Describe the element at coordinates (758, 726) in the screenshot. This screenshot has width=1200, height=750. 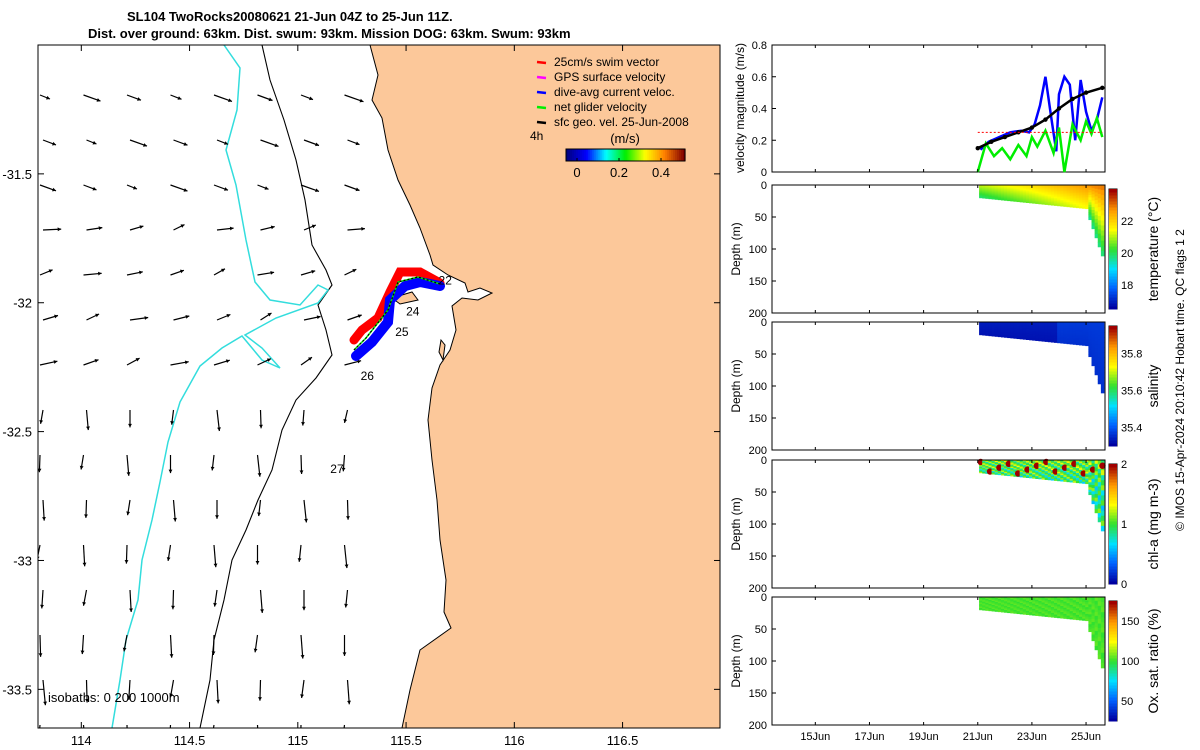
I see `profile-y-tick-label: 200` at that location.